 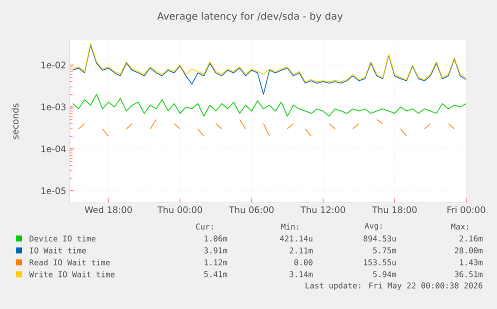 What do you see at coordinates (251, 210) in the screenshot?
I see `x-tick-label: Thu 06:00` at bounding box center [251, 210].